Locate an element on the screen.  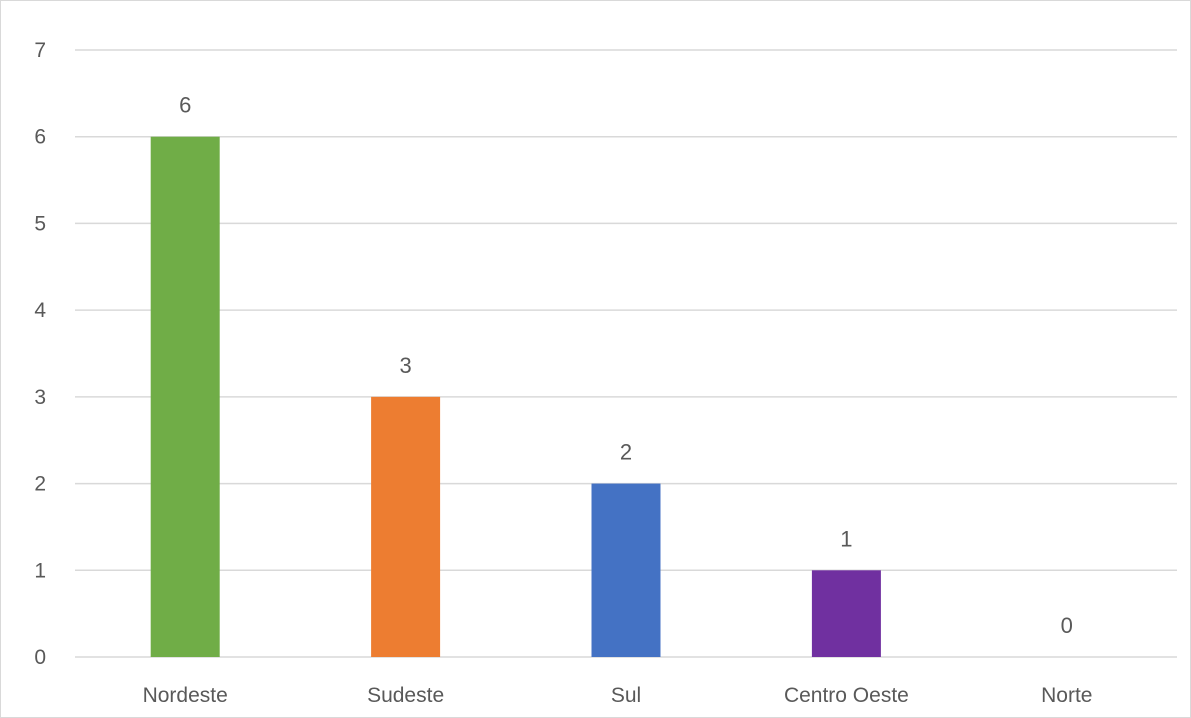
x-category-label: Sul is located at coordinates (626, 695).